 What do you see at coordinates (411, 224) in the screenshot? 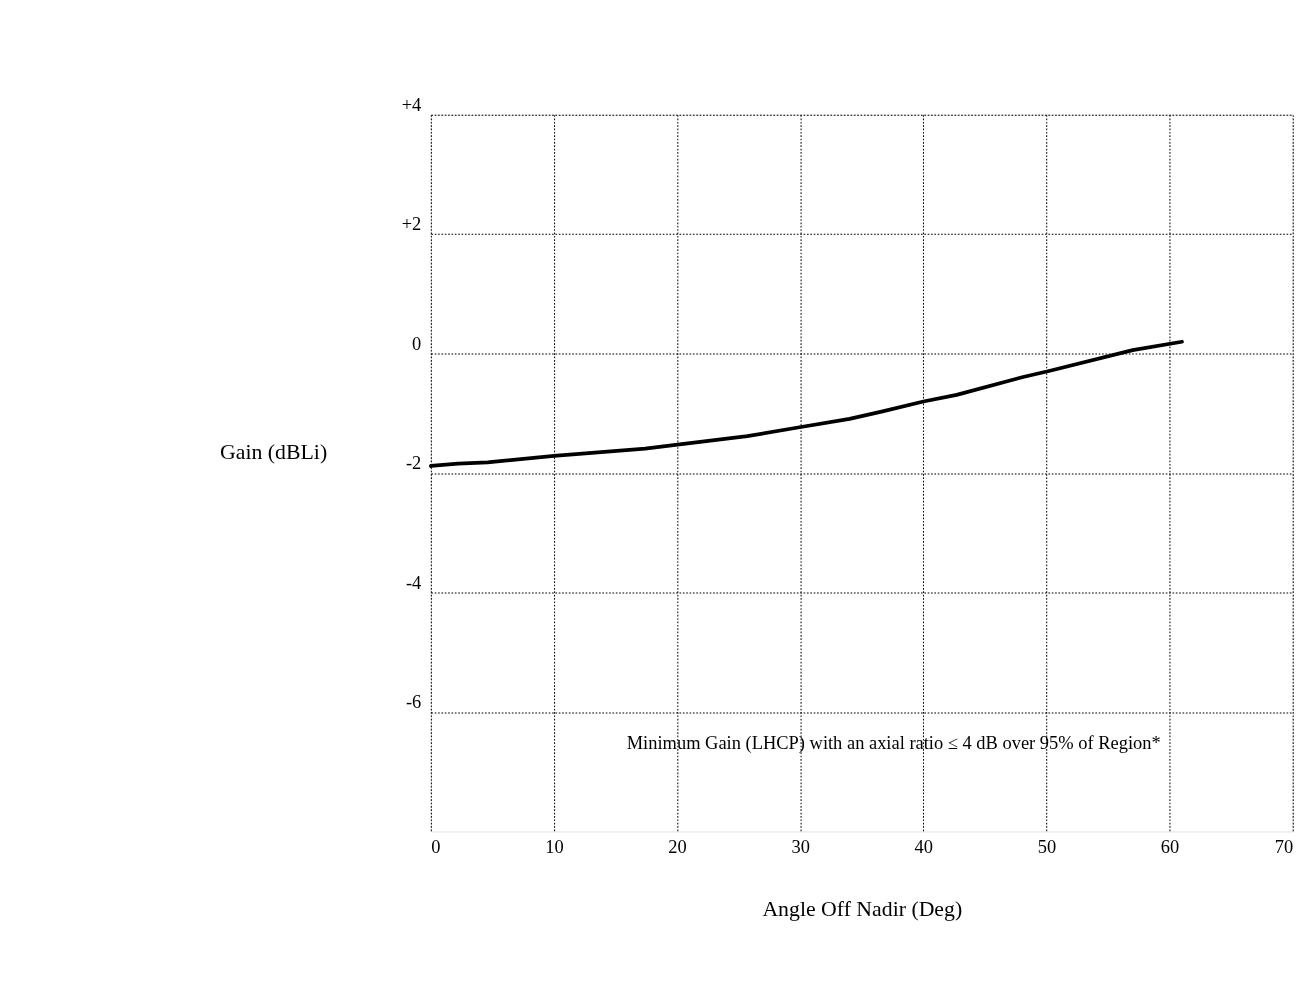
I see `y-tick-label: +2` at bounding box center [411, 224].